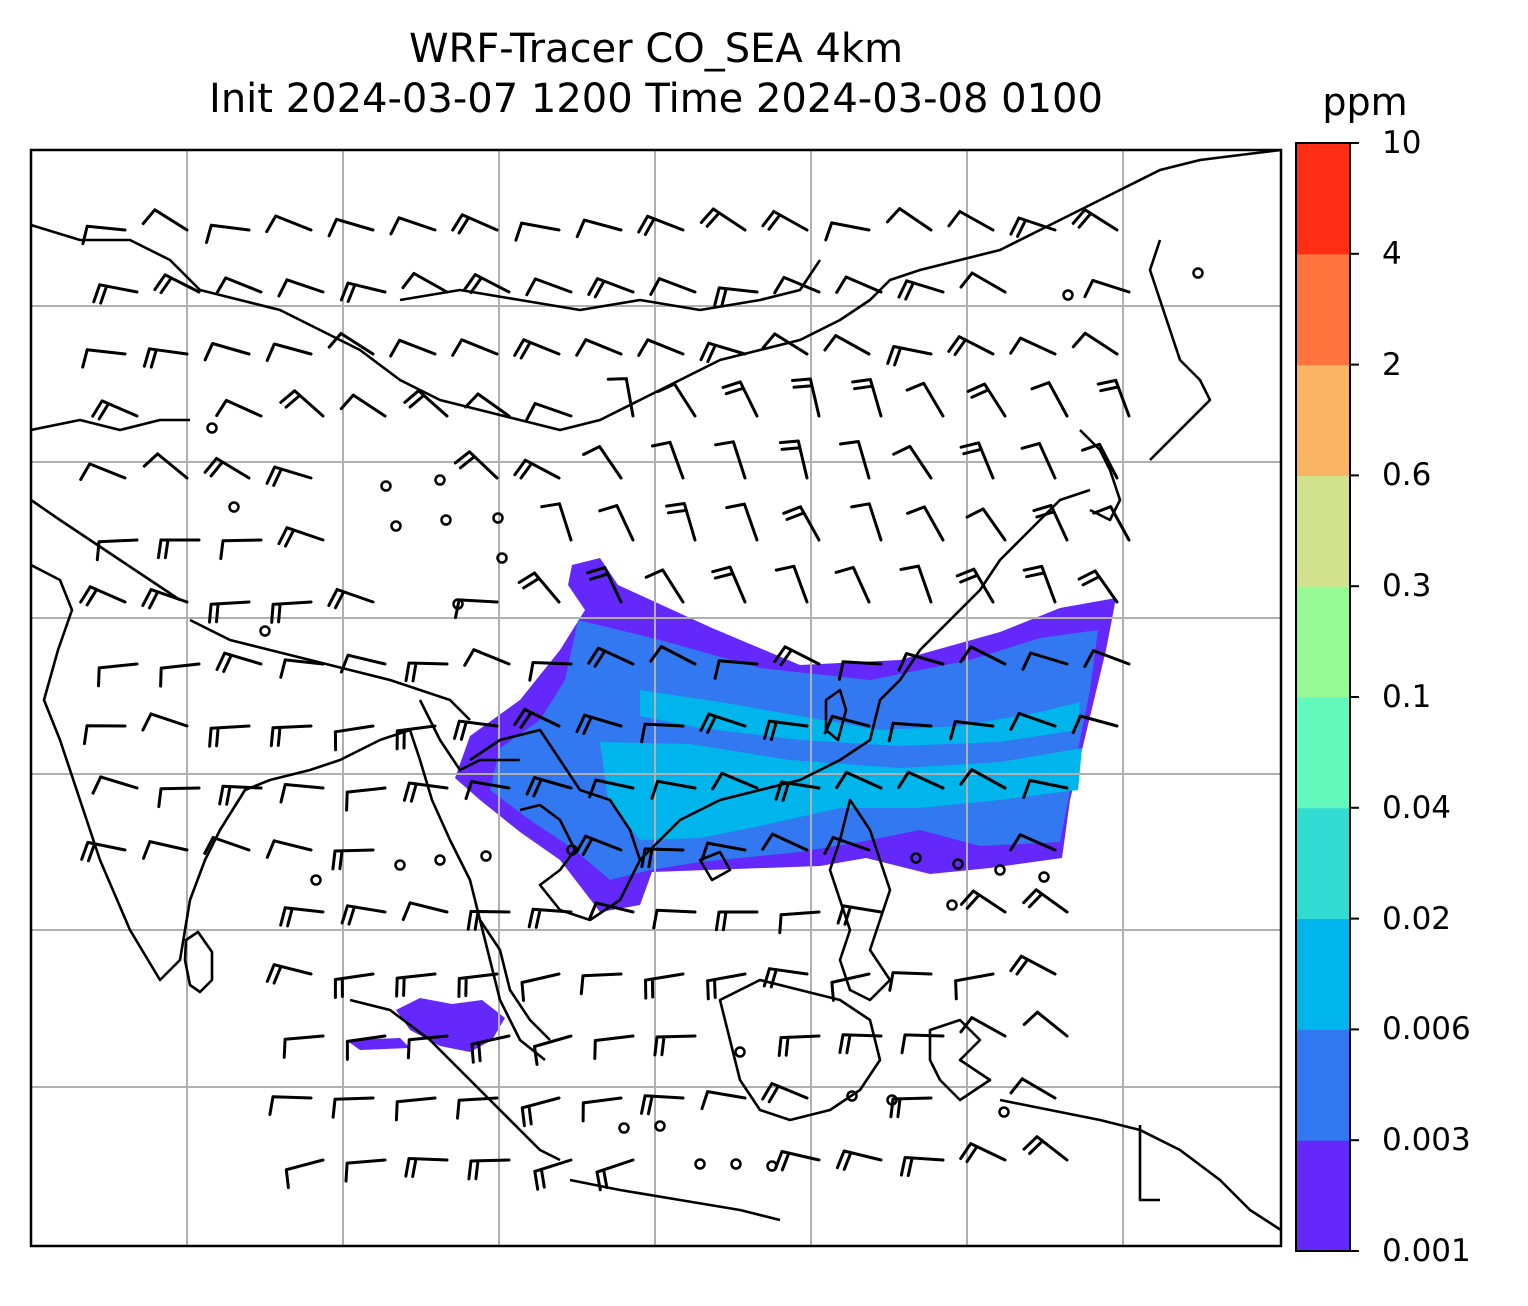 Image resolution: width=1528 pixels, height=1306 pixels. What do you see at coordinates (1365, 102) in the screenshot?
I see `colorbar-unit: ppm` at bounding box center [1365, 102].